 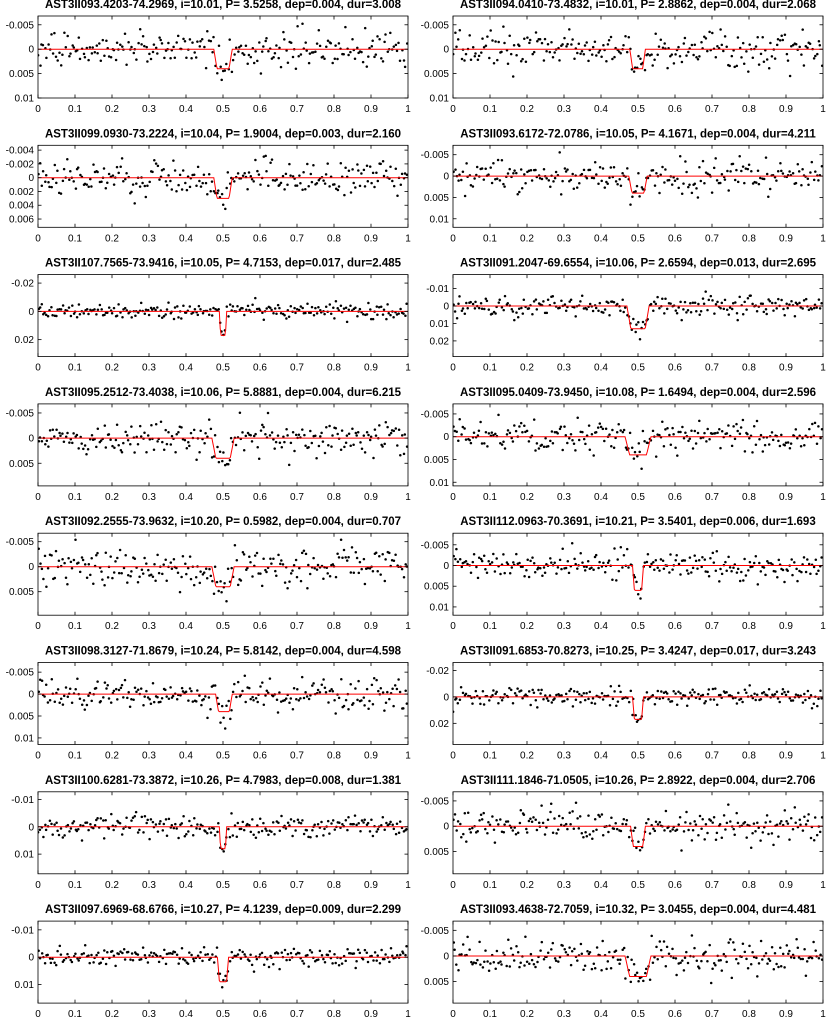 I want to click on plot-frame, so click(x=638, y=316).